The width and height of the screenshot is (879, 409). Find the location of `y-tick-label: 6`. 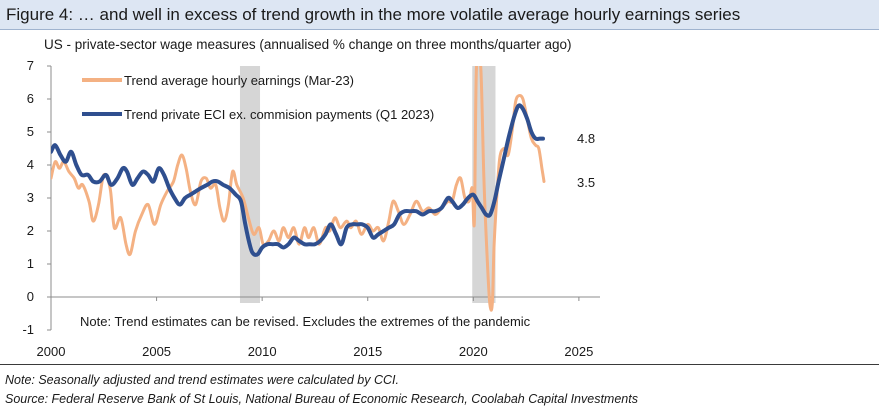

y-tick-label: 6 is located at coordinates (30, 98).